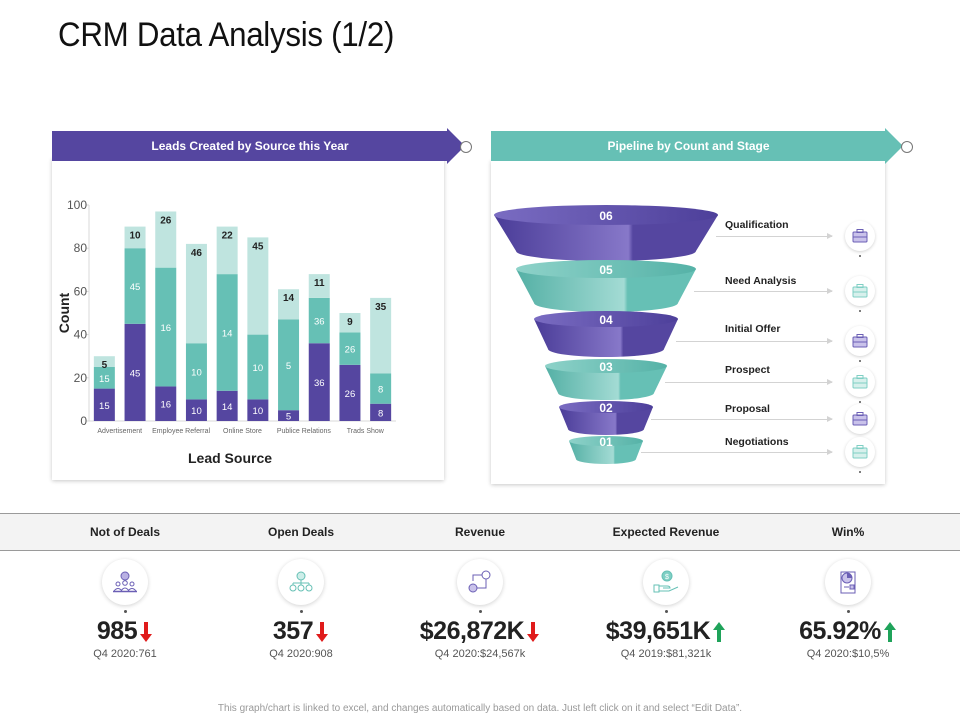 Image resolution: width=960 pixels, height=720 pixels. I want to click on x-tick-label: Advertisement, so click(119, 431).